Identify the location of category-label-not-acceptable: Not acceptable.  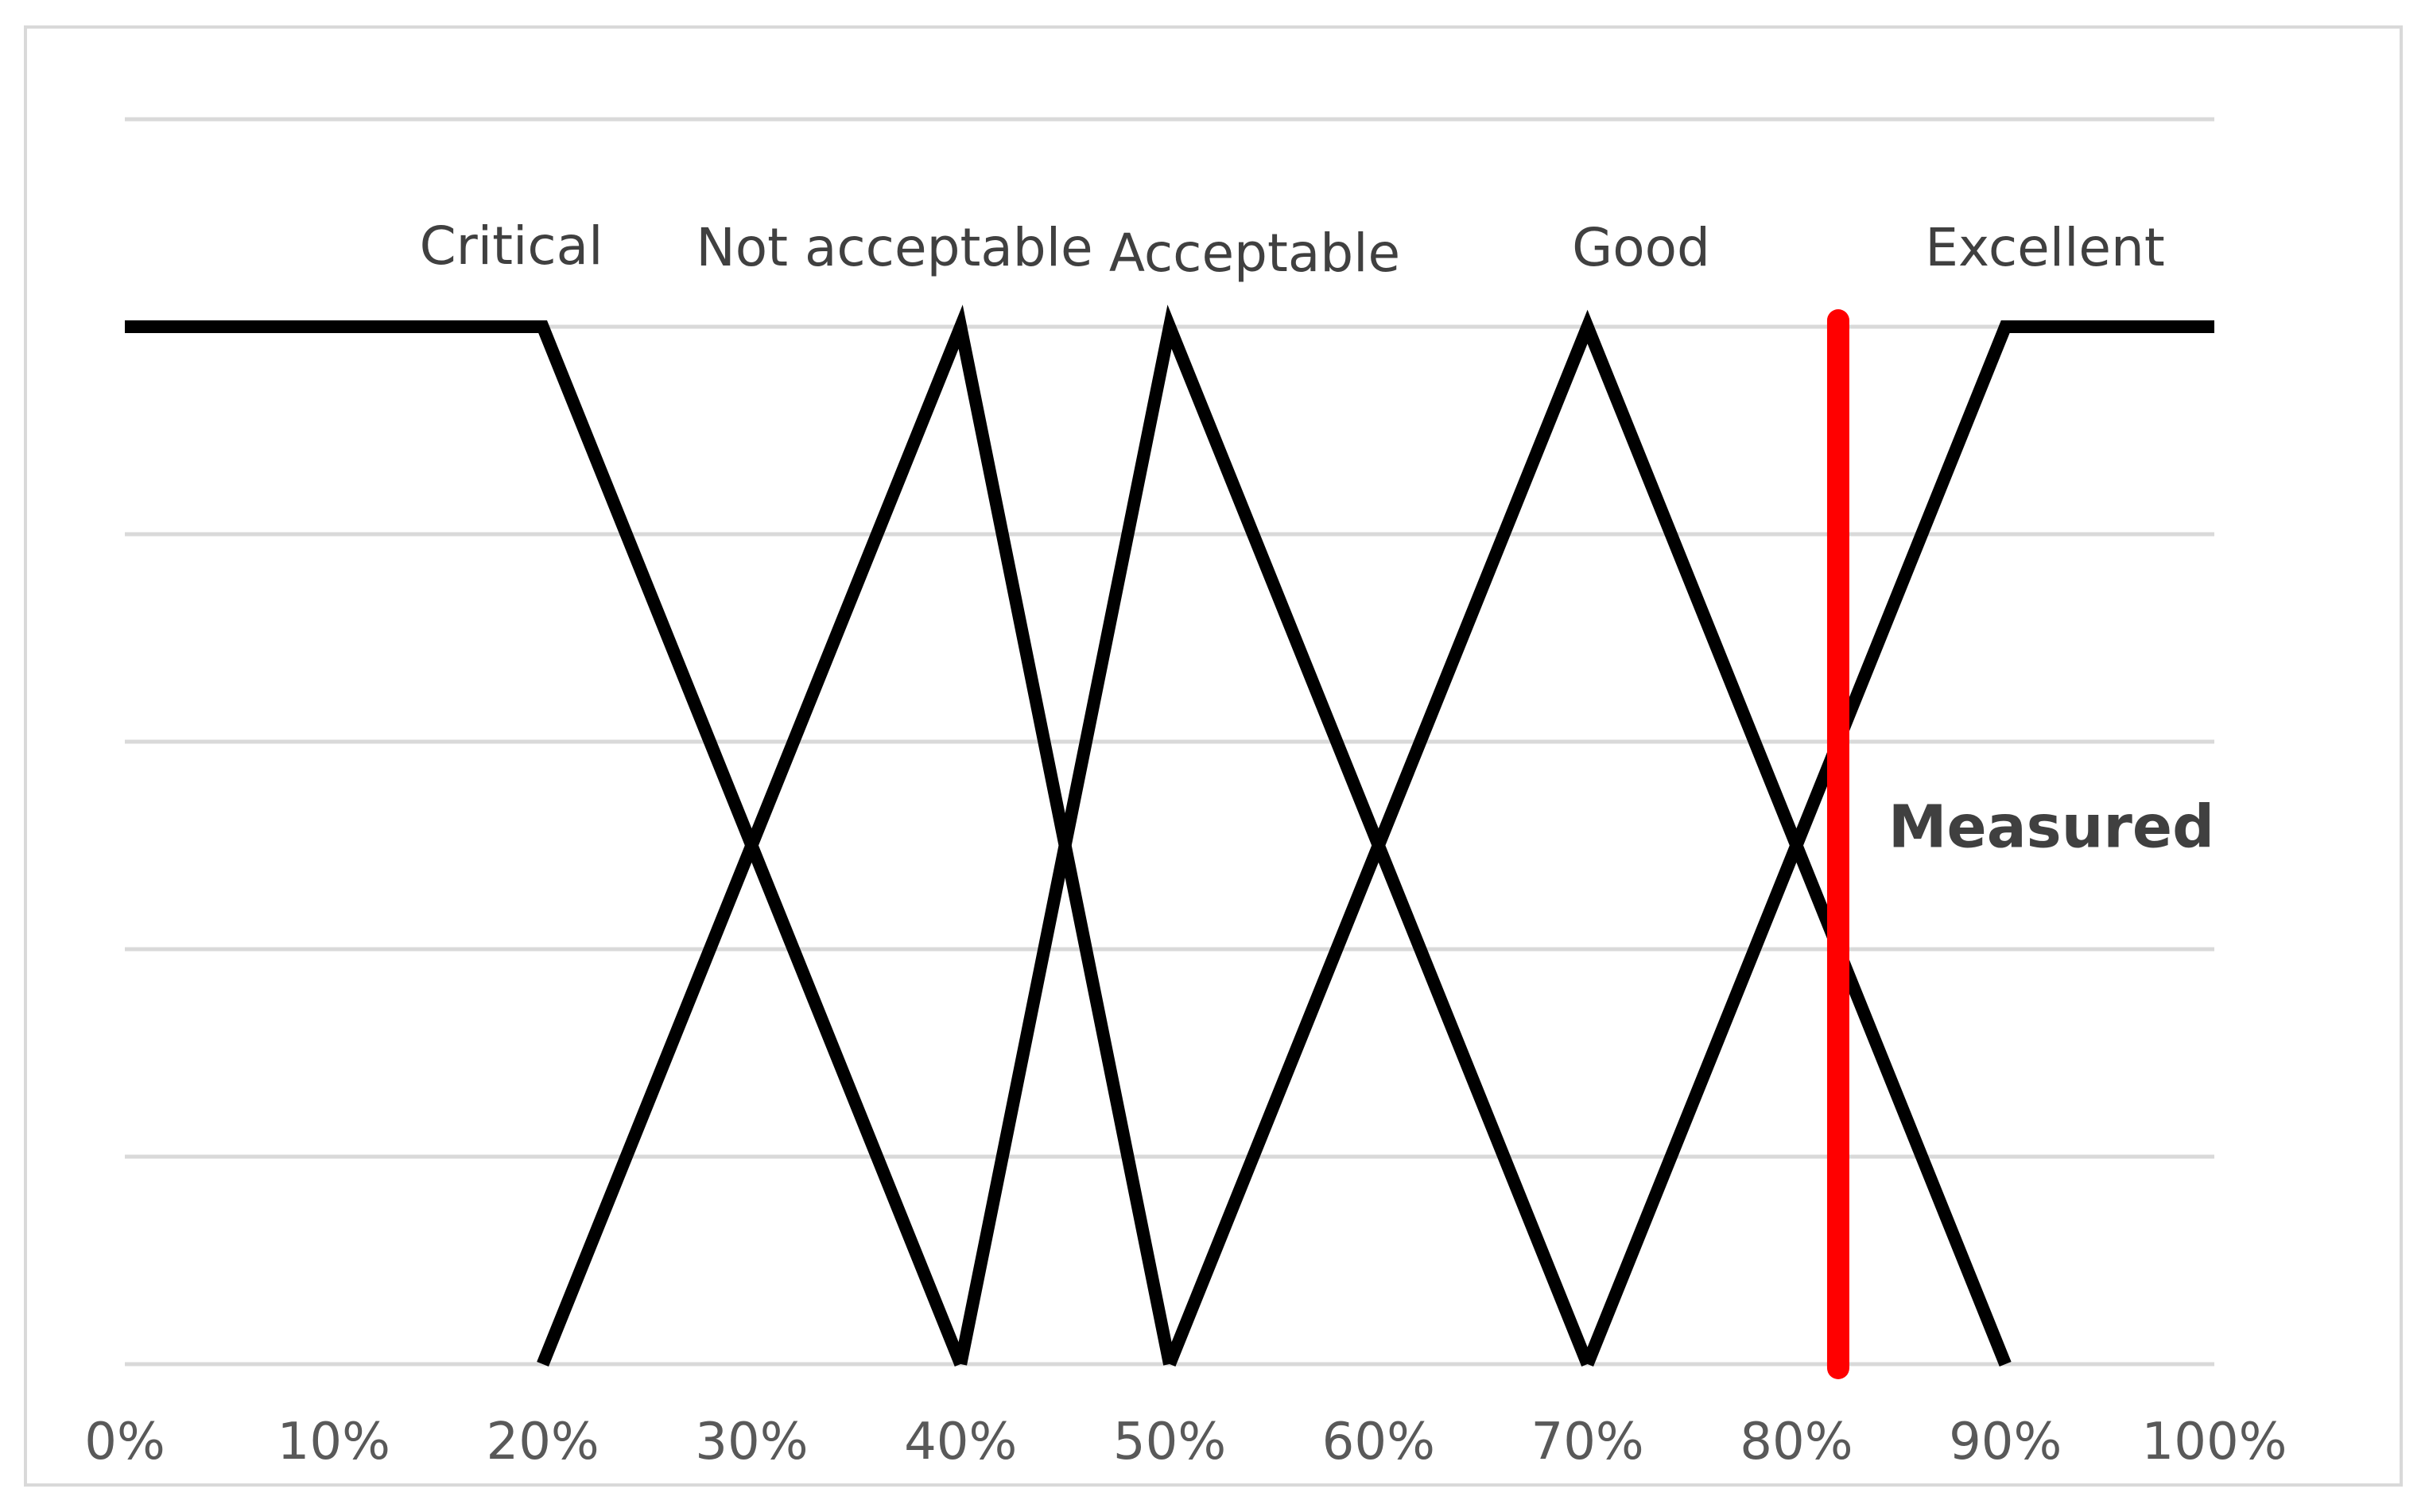
(894, 248).